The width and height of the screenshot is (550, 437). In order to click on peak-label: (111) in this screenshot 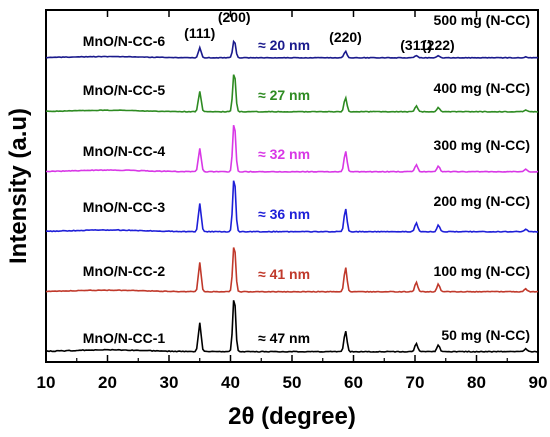, I will do `click(199, 33)`.